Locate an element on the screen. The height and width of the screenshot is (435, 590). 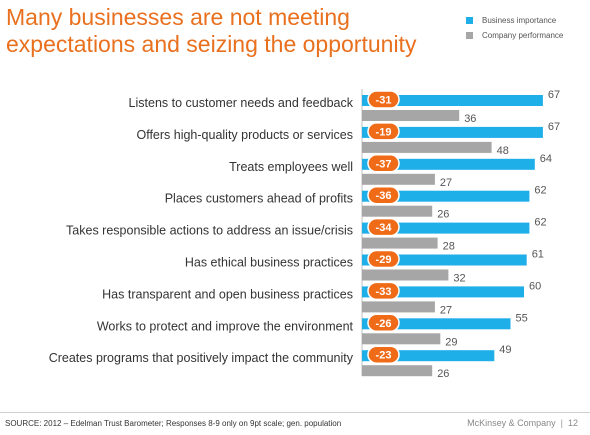
gap-badge-label: -26 is located at coordinates (384, 324).